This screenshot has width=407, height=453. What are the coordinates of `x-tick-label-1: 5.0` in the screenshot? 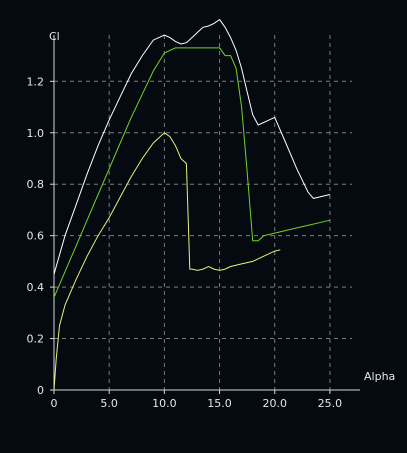 It's located at (109, 403).